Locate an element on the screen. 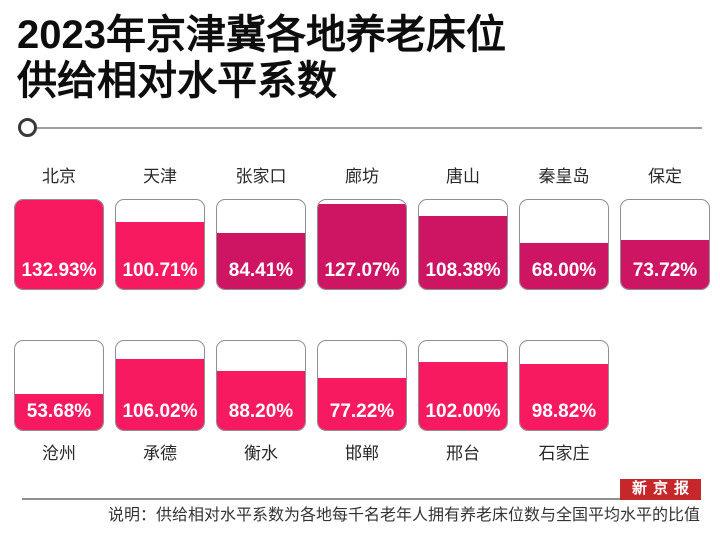  meter-box: 102.00% is located at coordinates (463, 385).